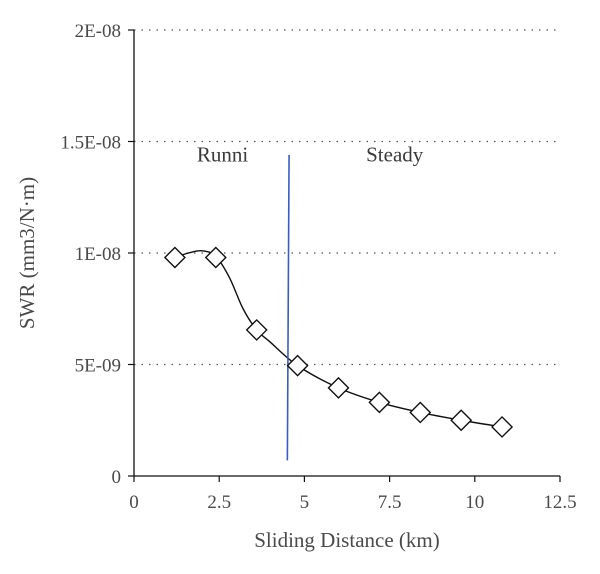 The width and height of the screenshot is (600, 574). What do you see at coordinates (98, 31) in the screenshot?
I see `y-tick-label-4: 2E-08` at bounding box center [98, 31].